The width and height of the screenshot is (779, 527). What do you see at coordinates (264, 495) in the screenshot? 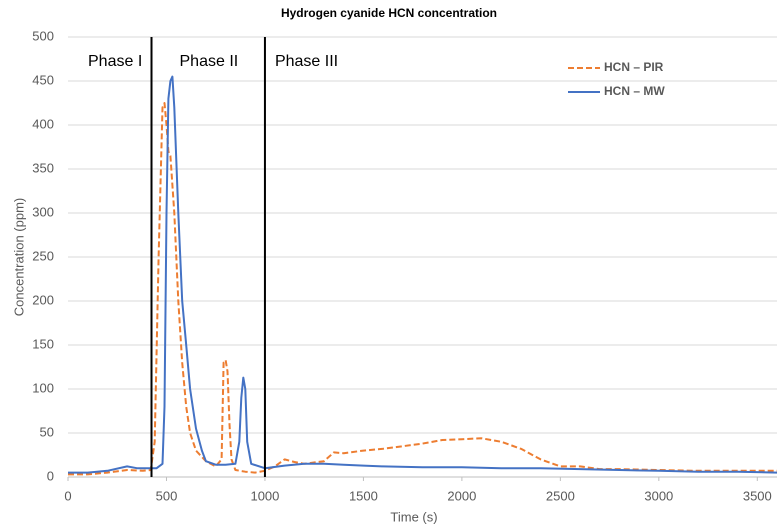
I see `x-tick-label: 1000` at bounding box center [264, 495].